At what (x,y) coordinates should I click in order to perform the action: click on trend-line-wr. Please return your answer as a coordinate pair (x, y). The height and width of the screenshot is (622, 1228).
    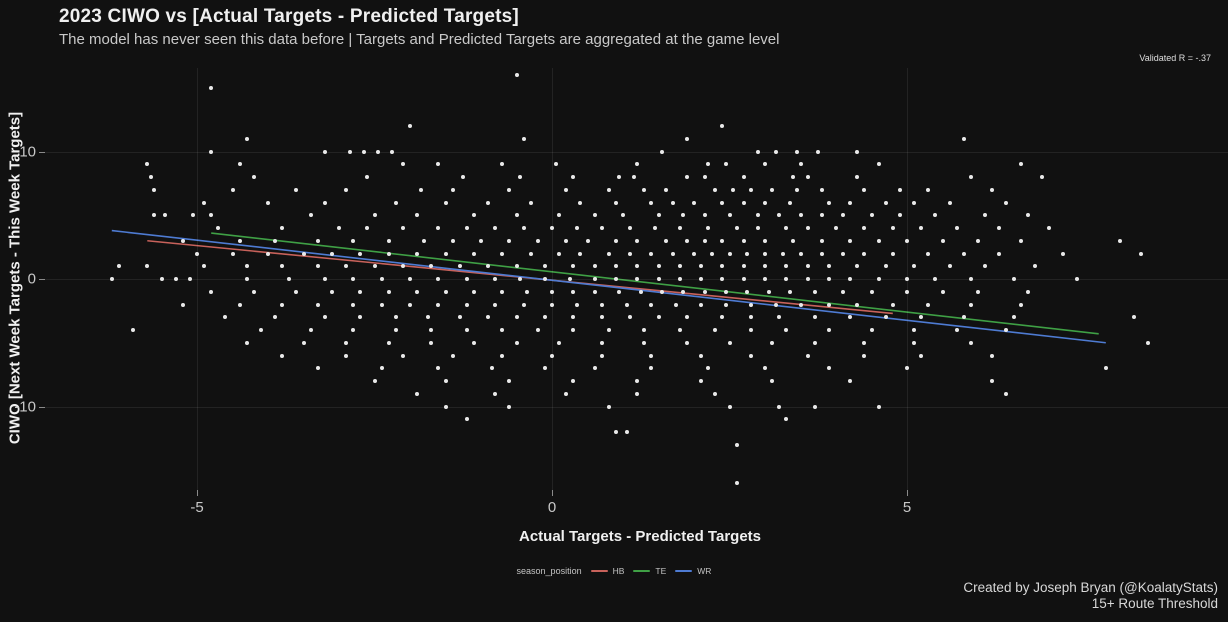
    Looking at the image, I should click on (608, 286).